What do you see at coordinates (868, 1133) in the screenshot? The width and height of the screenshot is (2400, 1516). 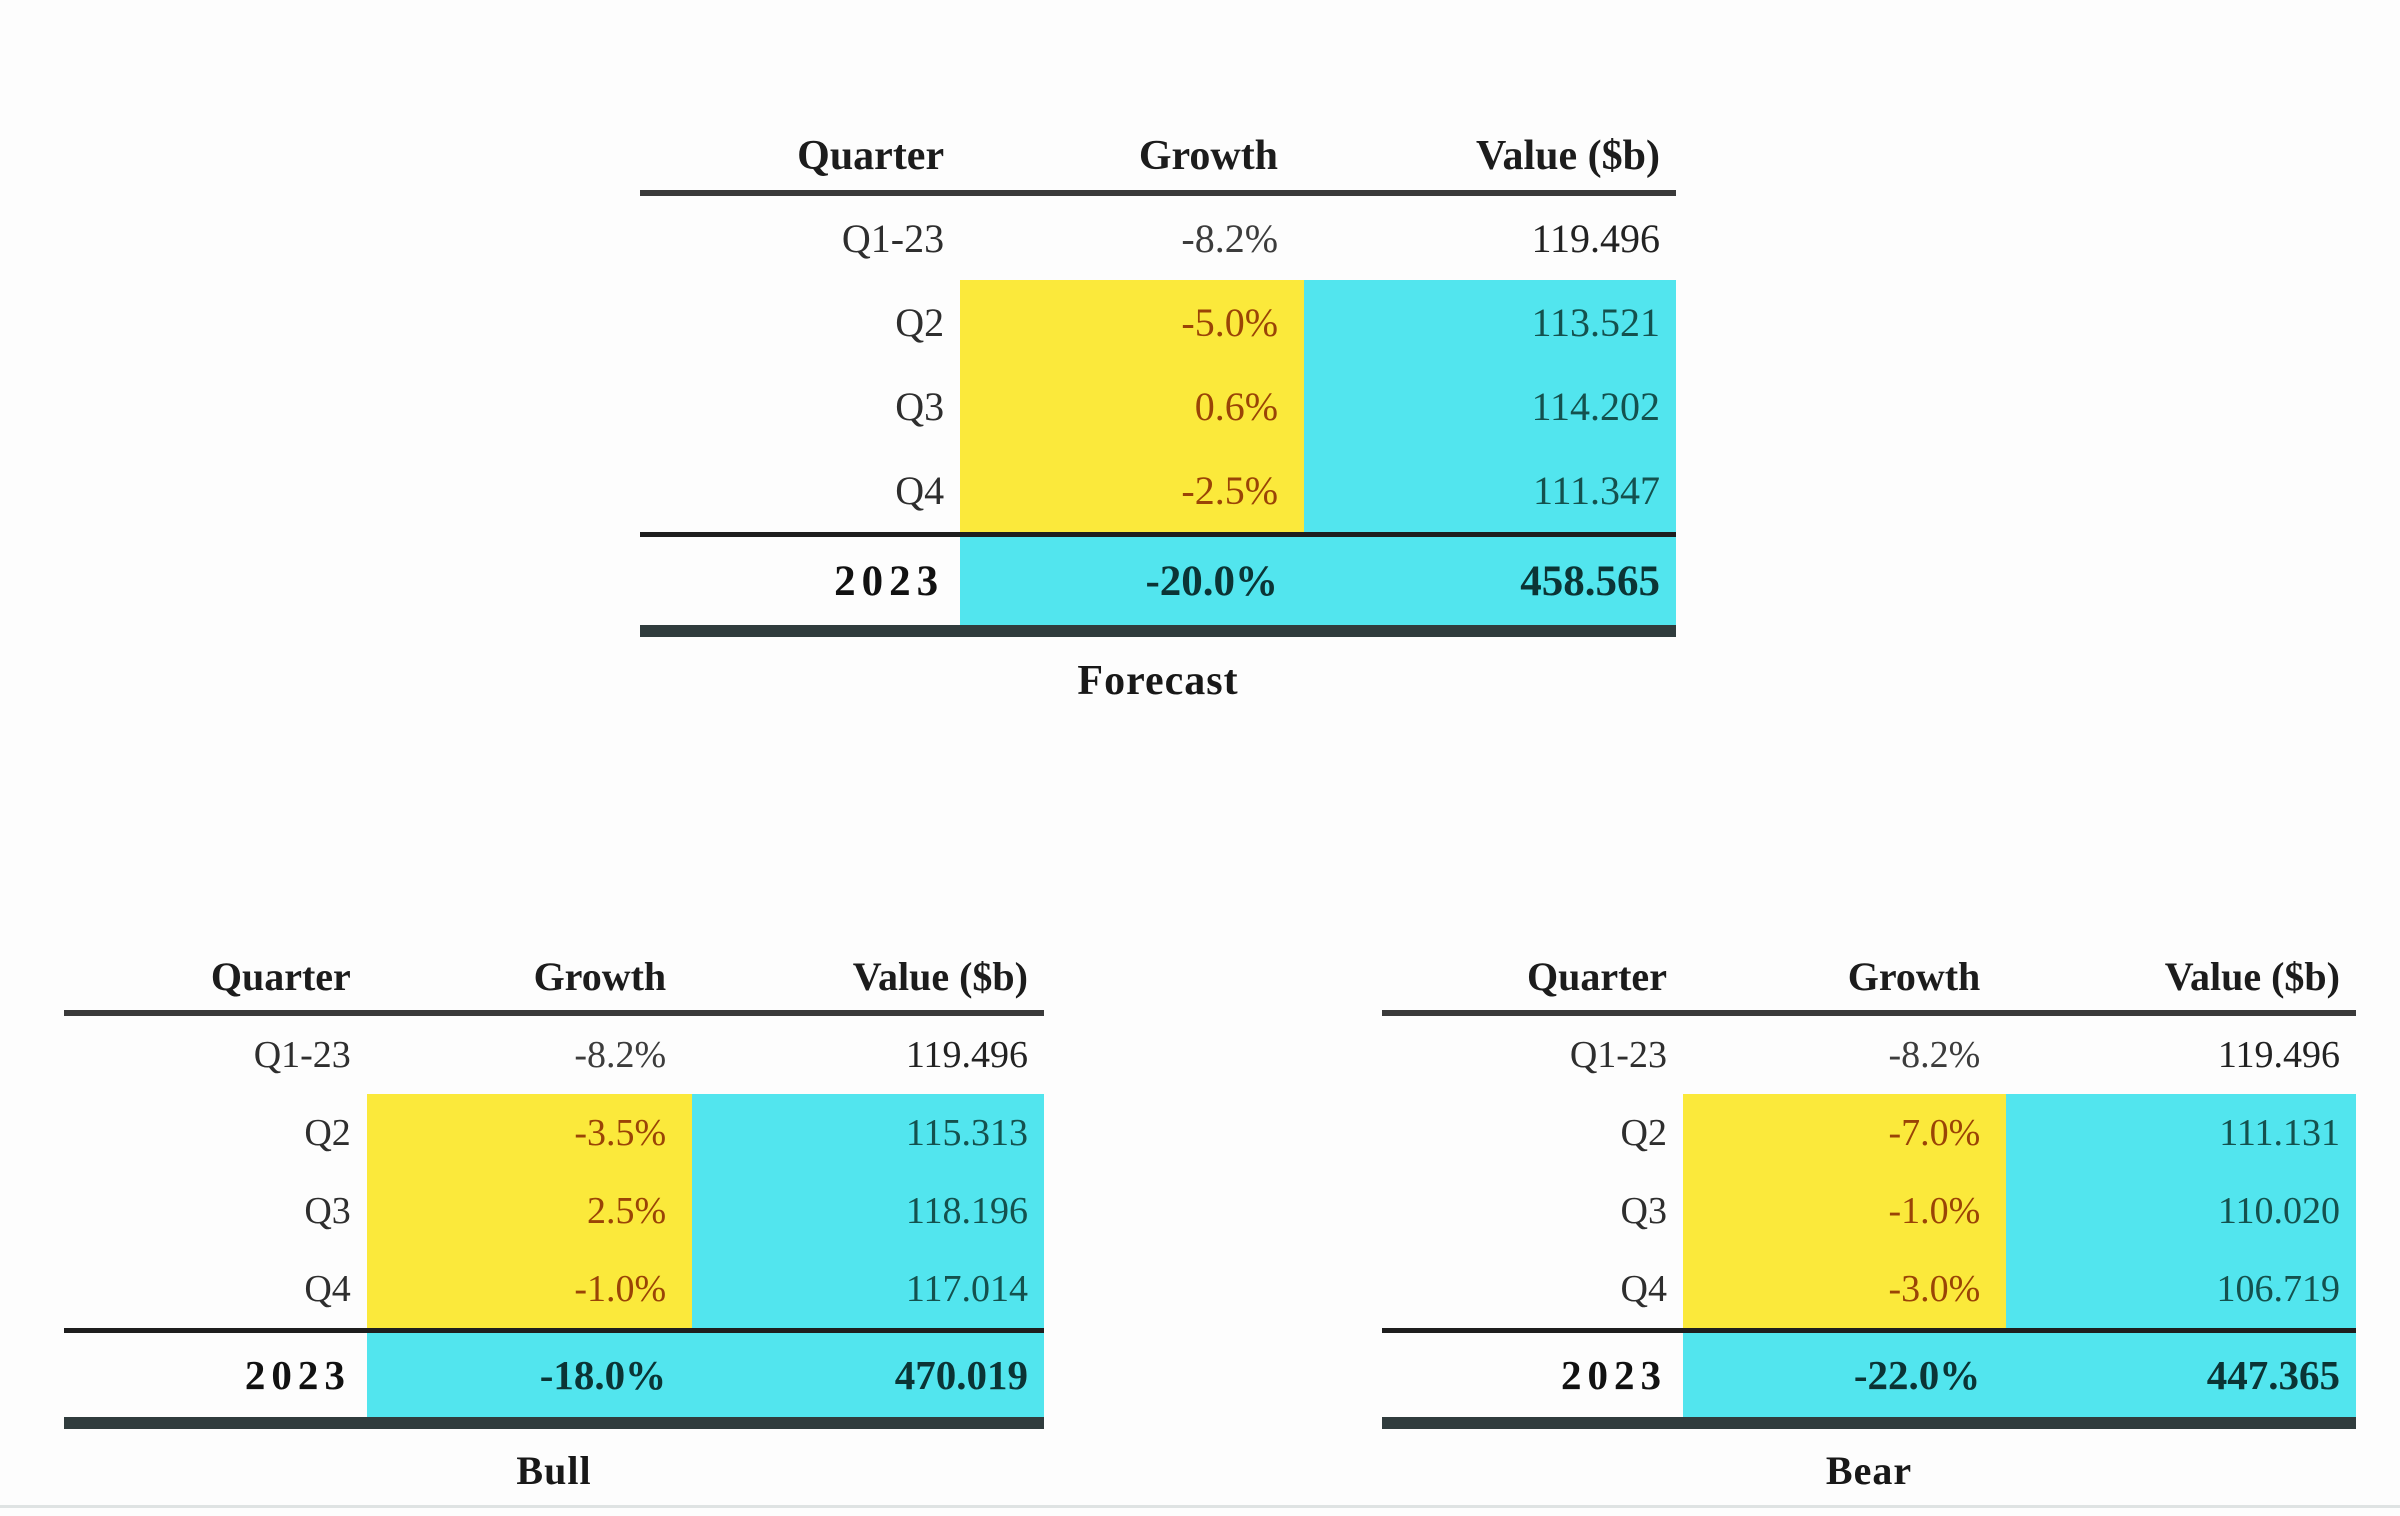 I see `value-cell-highlighted: 115.313` at bounding box center [868, 1133].